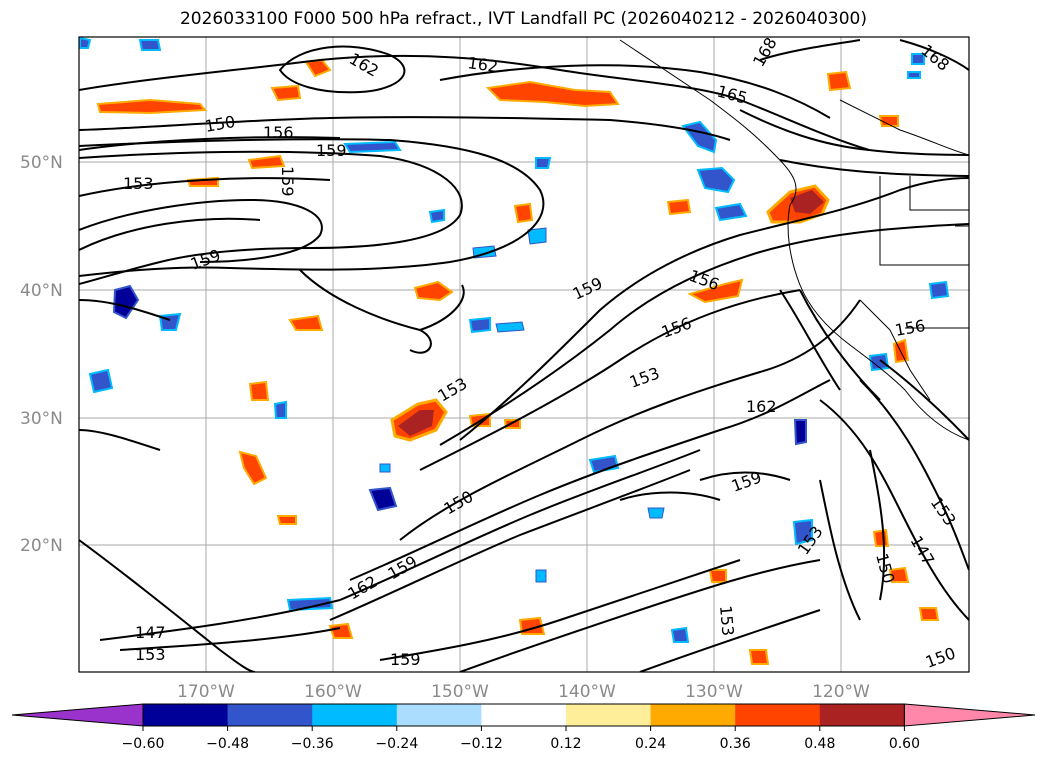 The width and height of the screenshot is (1047, 765). What do you see at coordinates (735, 744) in the screenshot?
I see `colorbar-tick-label: 0.36` at bounding box center [735, 744].